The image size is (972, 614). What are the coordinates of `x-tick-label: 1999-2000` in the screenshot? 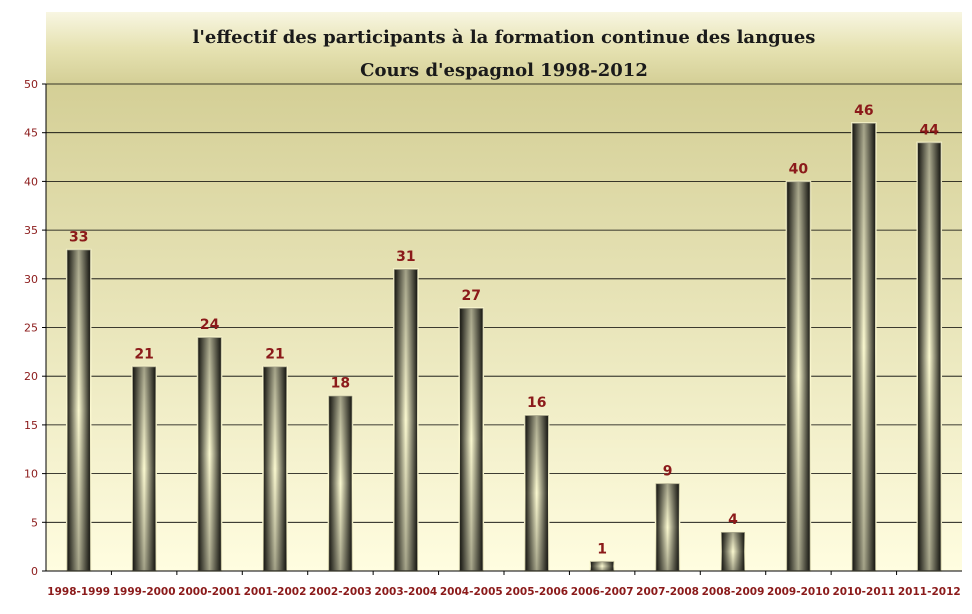 It's located at (144, 592).